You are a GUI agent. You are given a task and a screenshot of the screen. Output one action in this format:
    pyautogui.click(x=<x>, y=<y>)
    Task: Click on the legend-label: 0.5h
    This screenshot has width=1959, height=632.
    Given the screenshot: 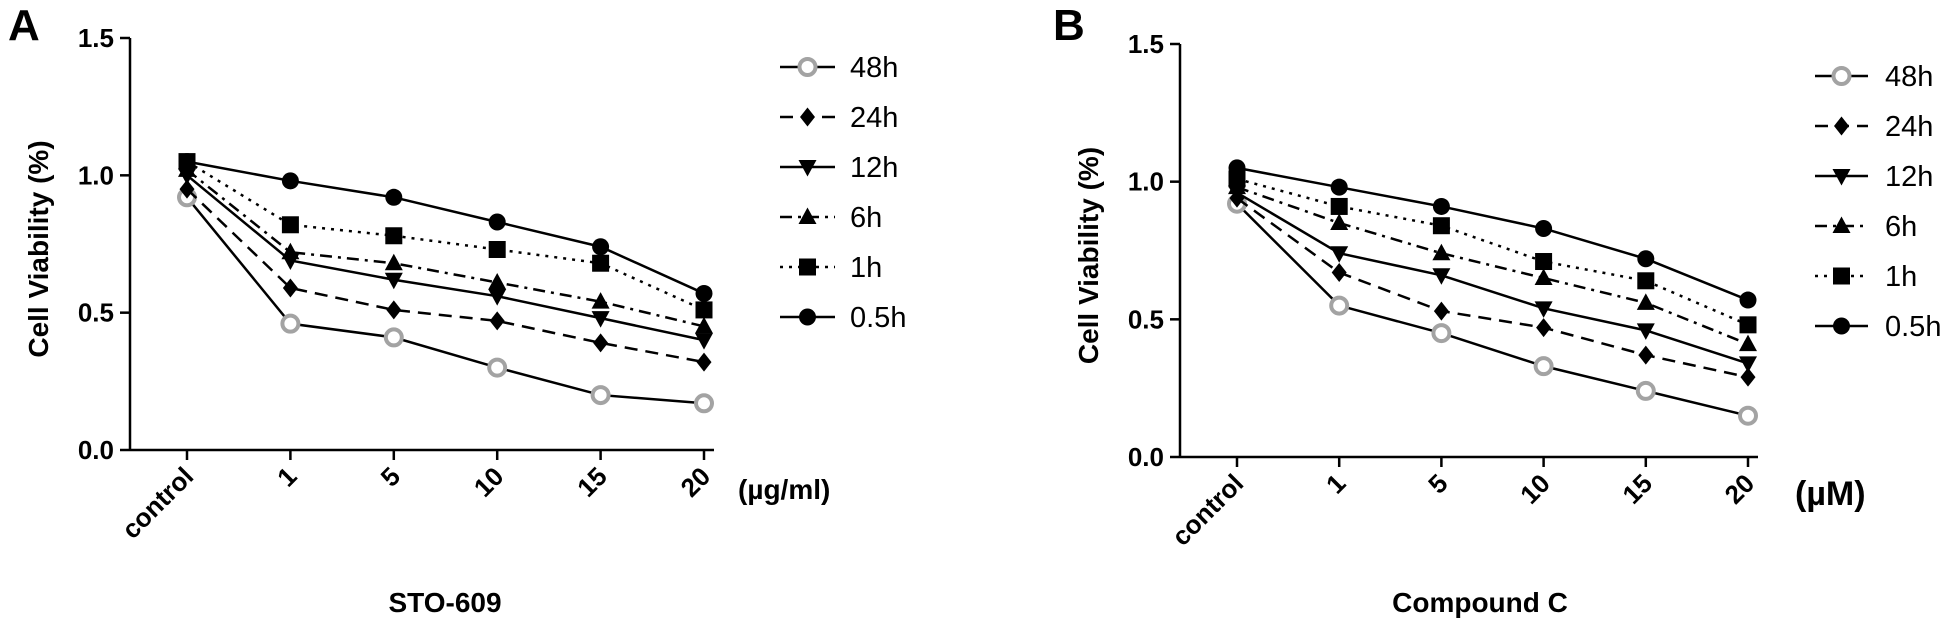 What is the action you would take?
    pyautogui.click(x=878, y=318)
    